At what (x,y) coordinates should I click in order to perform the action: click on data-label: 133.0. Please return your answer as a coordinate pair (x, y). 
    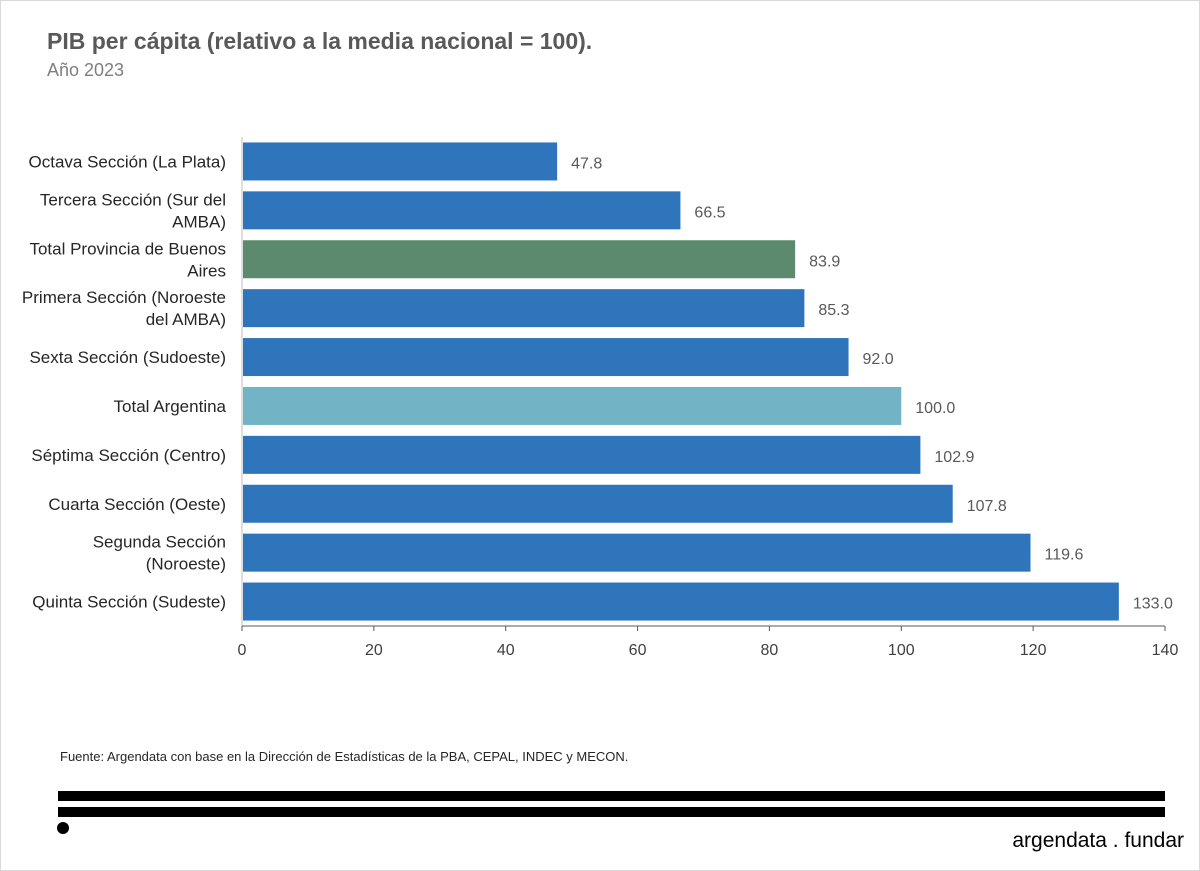
    Looking at the image, I should click on (1153, 604).